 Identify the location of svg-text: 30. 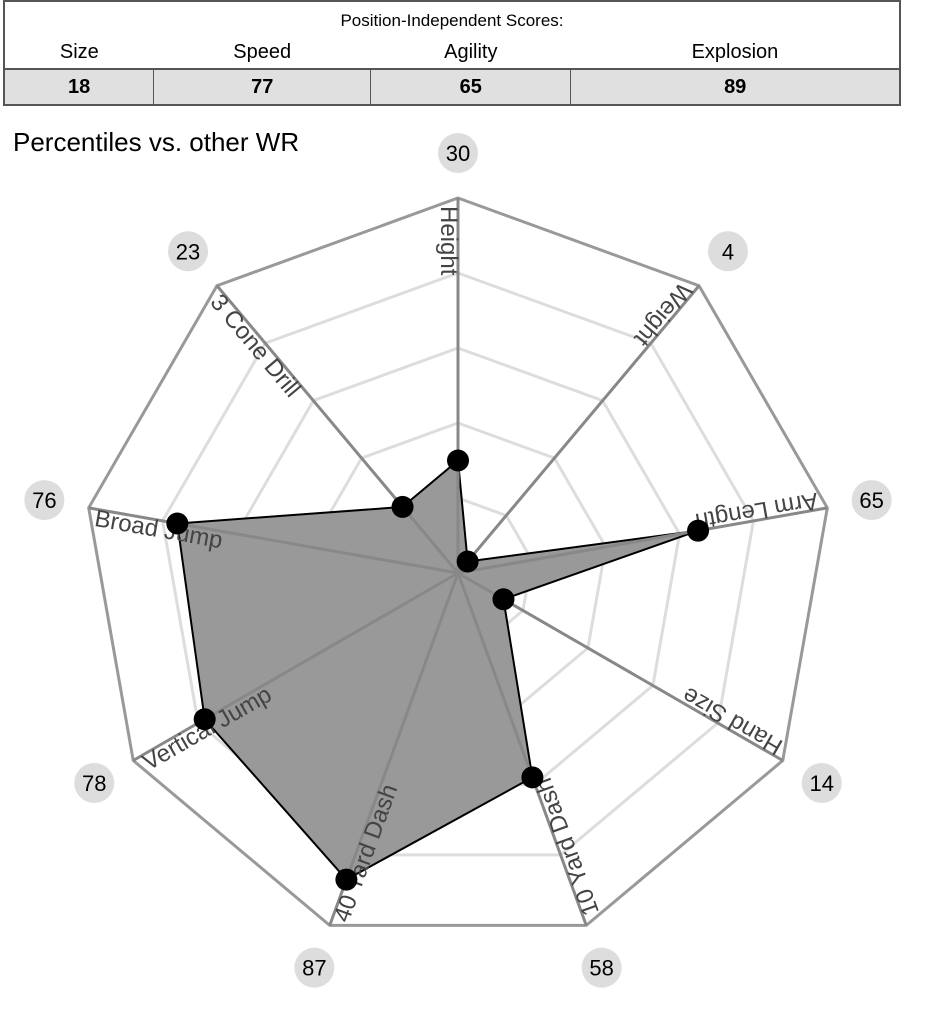
(458, 153).